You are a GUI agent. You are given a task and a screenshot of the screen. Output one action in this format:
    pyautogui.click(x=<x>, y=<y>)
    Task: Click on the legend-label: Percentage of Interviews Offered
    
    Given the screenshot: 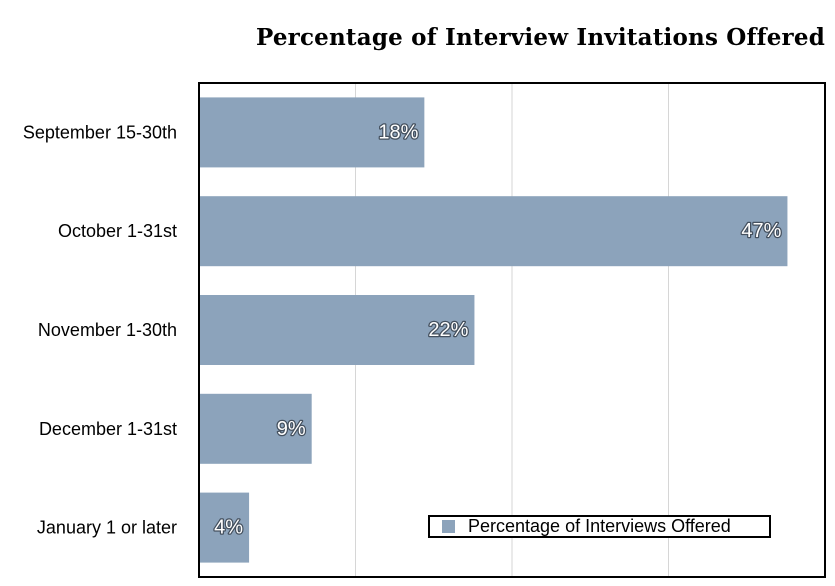 What is the action you would take?
    pyautogui.click(x=599, y=526)
    